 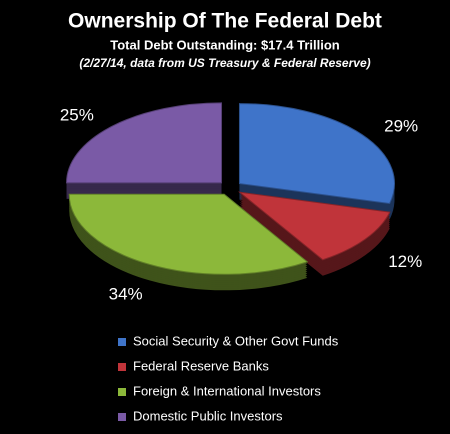 I want to click on legend-label: Domestic Public Investors, so click(x=208, y=415).